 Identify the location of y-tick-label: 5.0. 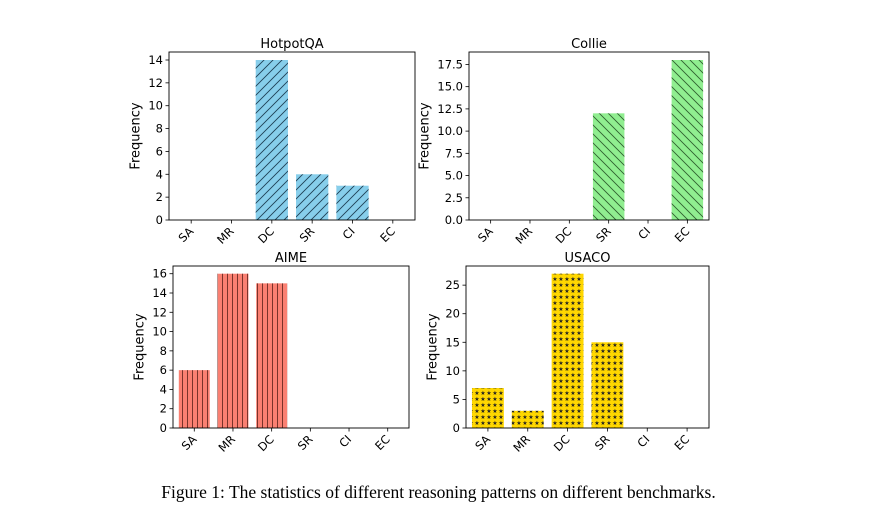
(454, 176).